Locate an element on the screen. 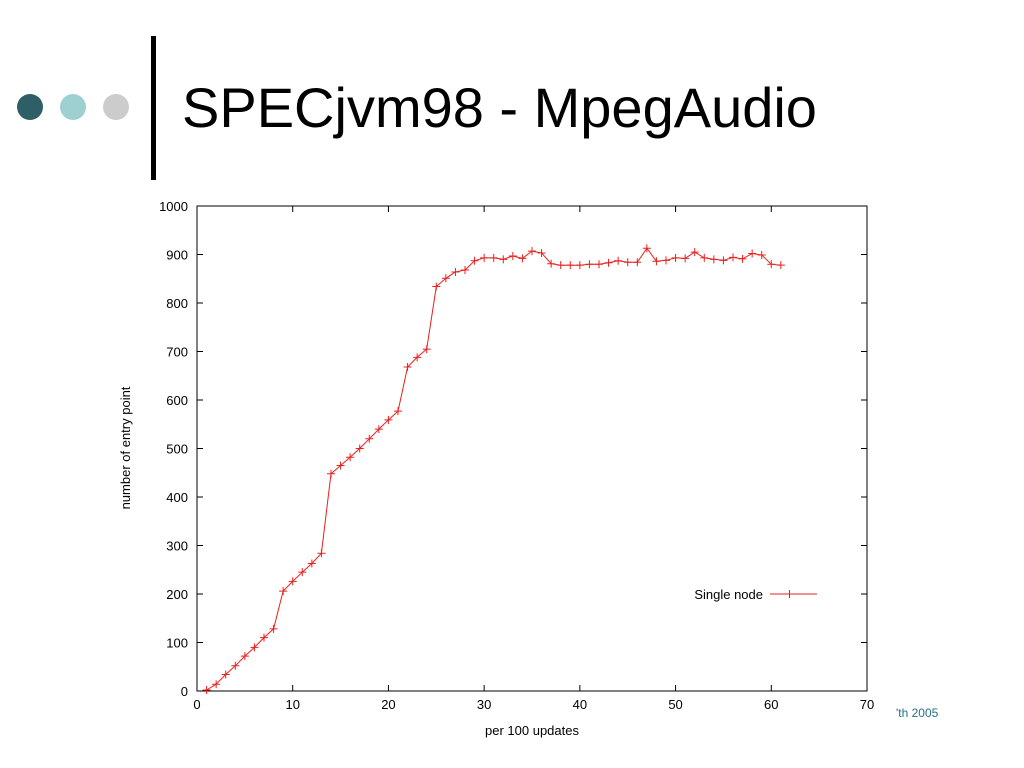 This screenshot has height=768, width=1024. x-tick-label: 0 is located at coordinates (196, 704).